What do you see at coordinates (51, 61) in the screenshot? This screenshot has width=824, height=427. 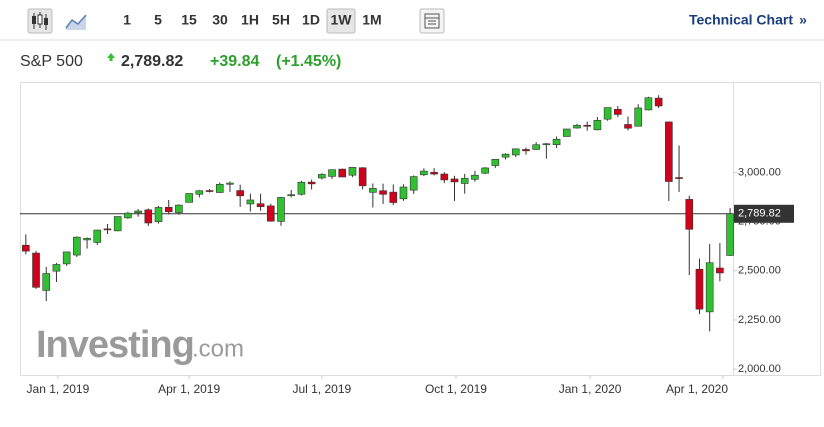 I see `instrument-name: S&P 500` at bounding box center [51, 61].